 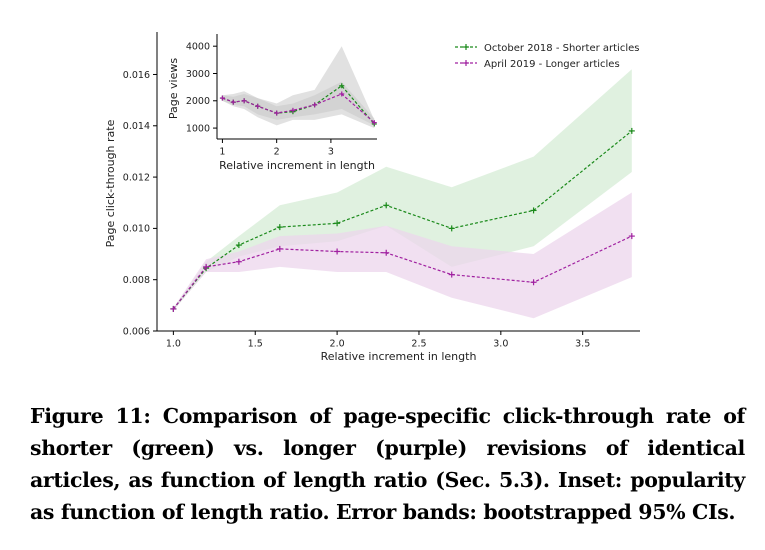 What do you see at coordinates (90, 416) in the screenshot?
I see `caption-label: Figure 11:` at bounding box center [90, 416].